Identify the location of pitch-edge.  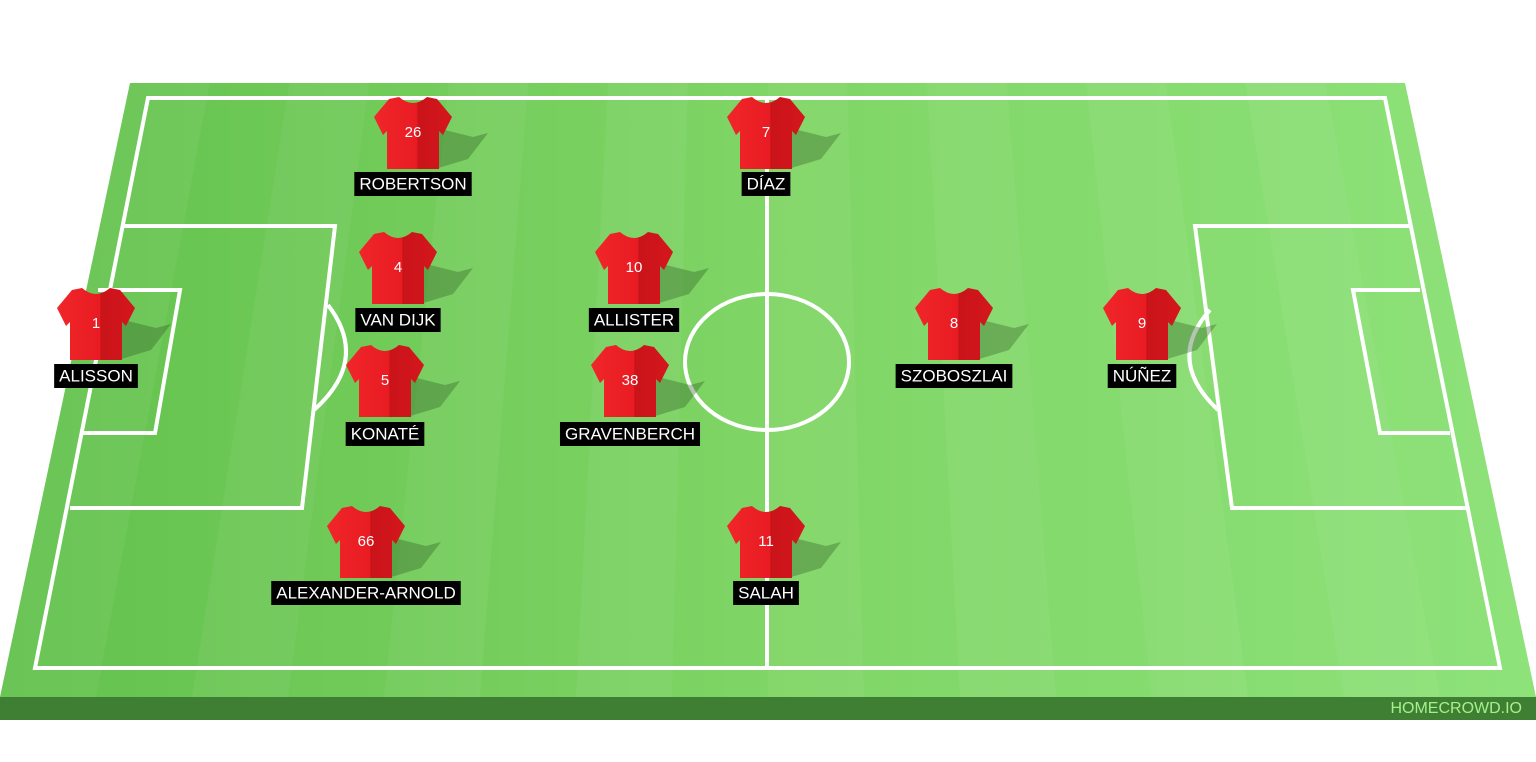
(768, 708).